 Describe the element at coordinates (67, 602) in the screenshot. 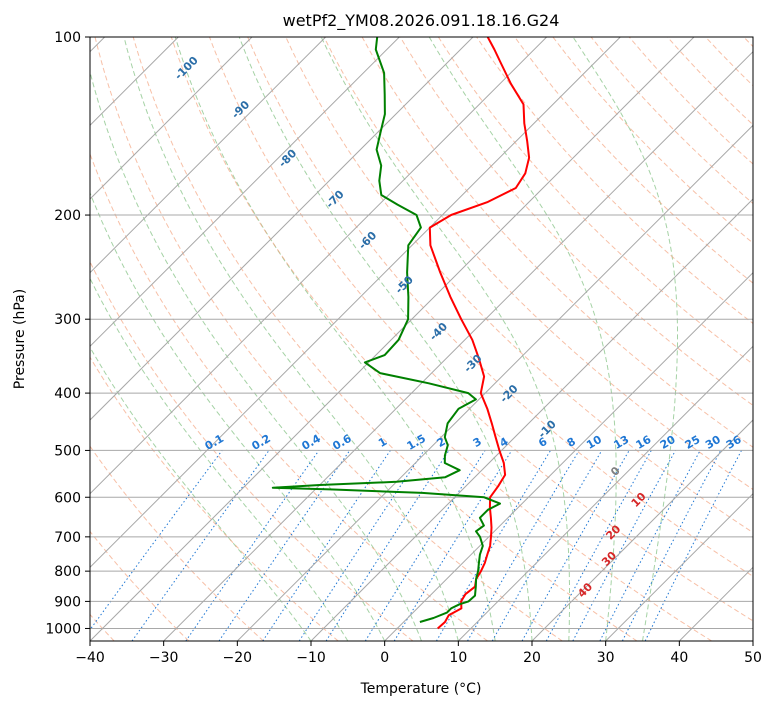

I see `y-tick-label: 900` at that location.